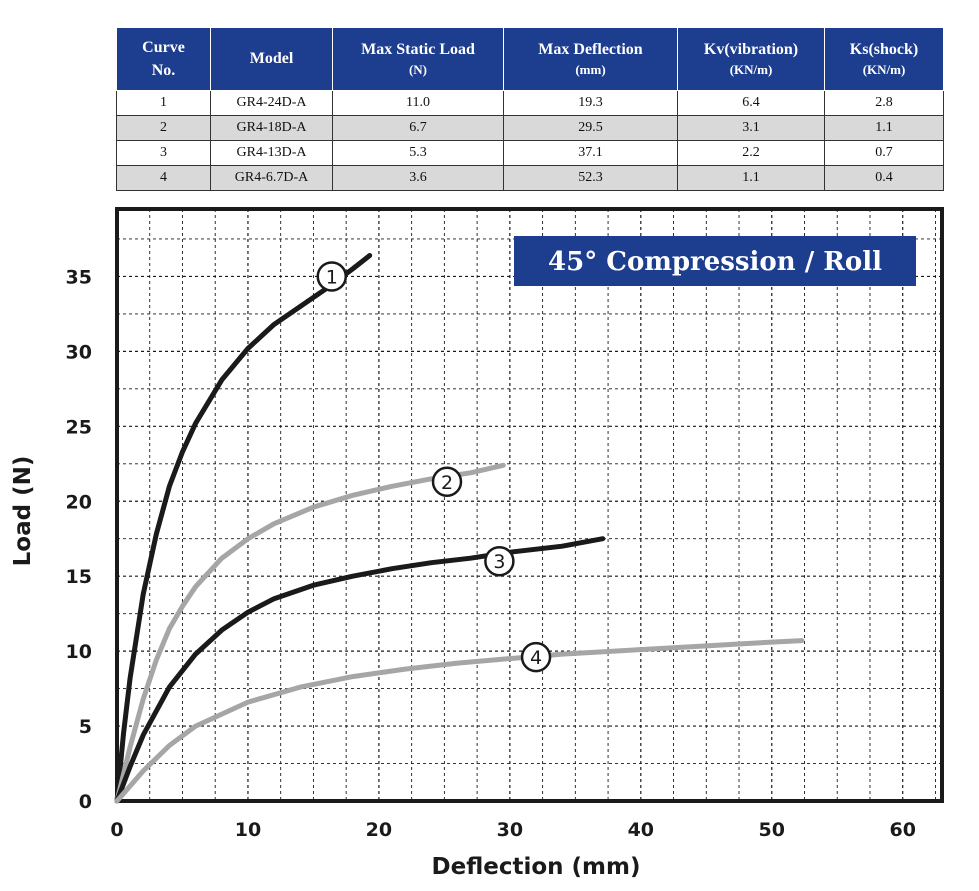 The width and height of the screenshot is (979, 891). What do you see at coordinates (751, 103) in the screenshot?
I see `cell-kv: 6.4` at bounding box center [751, 103].